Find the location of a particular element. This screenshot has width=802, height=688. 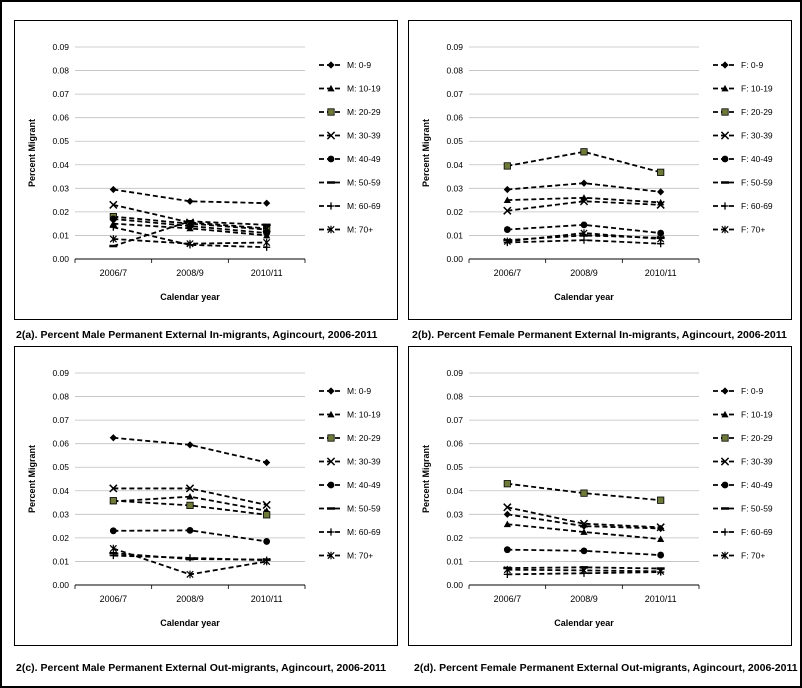

legend-label: F: 0-9 is located at coordinates (752, 391).